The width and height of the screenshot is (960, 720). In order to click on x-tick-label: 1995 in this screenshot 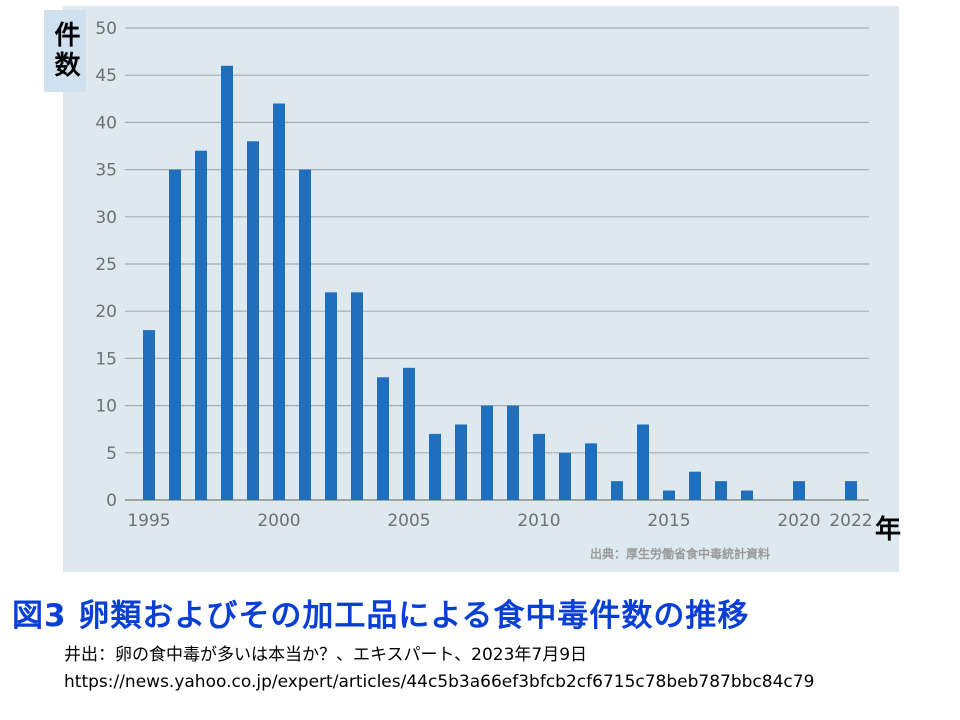, I will do `click(148, 521)`.